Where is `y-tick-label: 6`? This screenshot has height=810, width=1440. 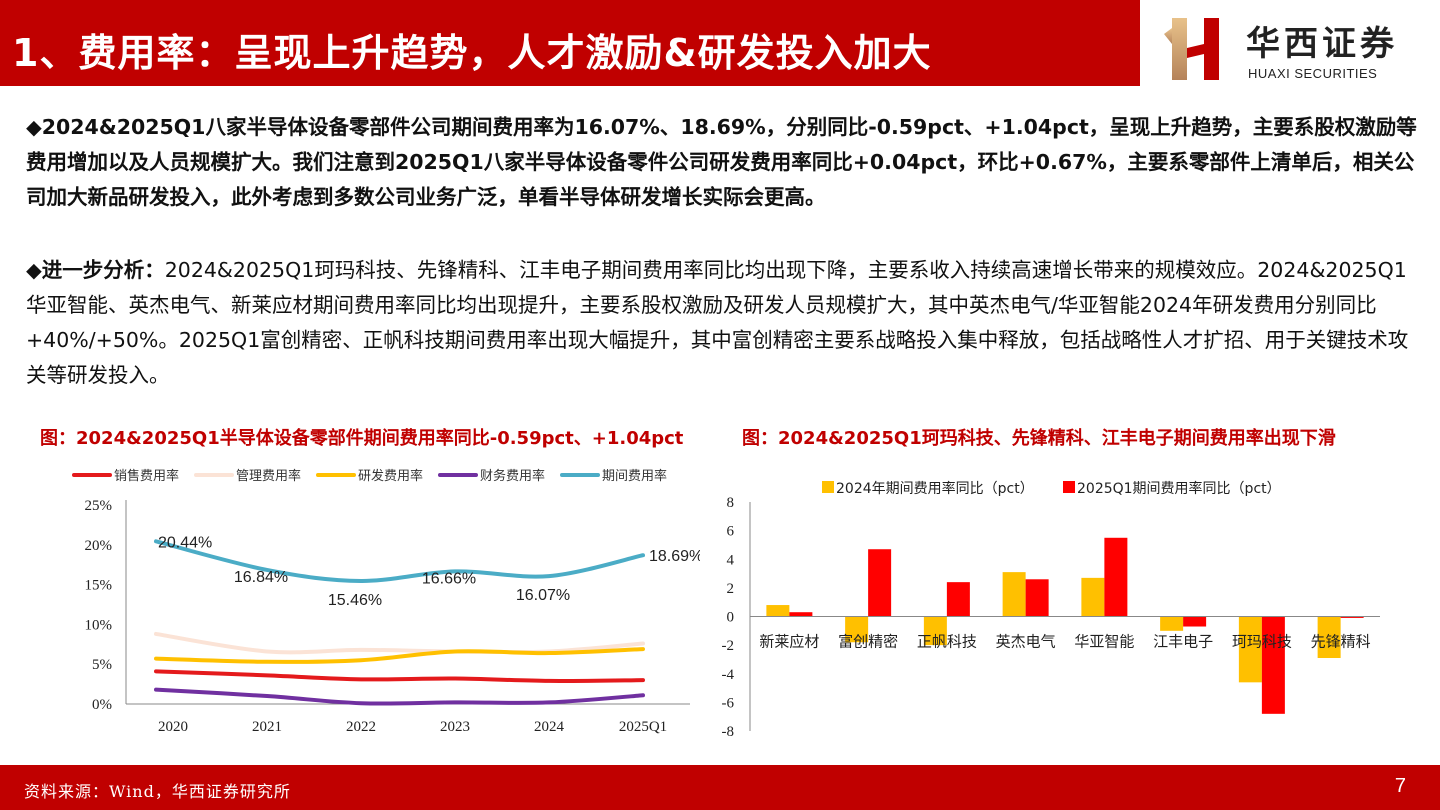 y-tick-label: 6 is located at coordinates (731, 532).